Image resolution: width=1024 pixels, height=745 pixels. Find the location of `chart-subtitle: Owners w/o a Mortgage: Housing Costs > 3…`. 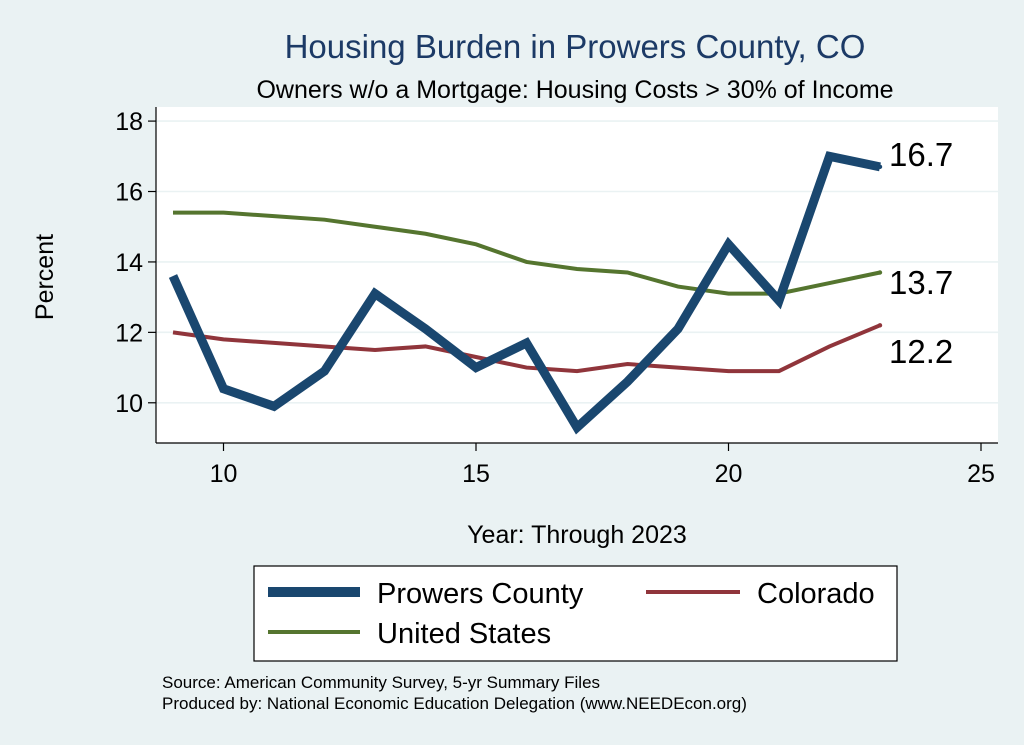

chart-subtitle: Owners w/o a Mortgage: Housing Costs > 3… is located at coordinates (574, 90).